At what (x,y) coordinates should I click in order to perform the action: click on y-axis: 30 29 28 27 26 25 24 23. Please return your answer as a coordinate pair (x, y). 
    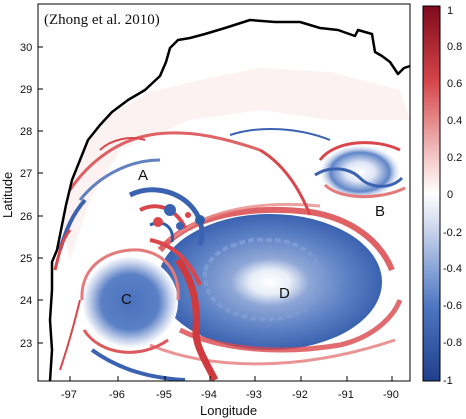
    Looking at the image, I should click on (31, 196).